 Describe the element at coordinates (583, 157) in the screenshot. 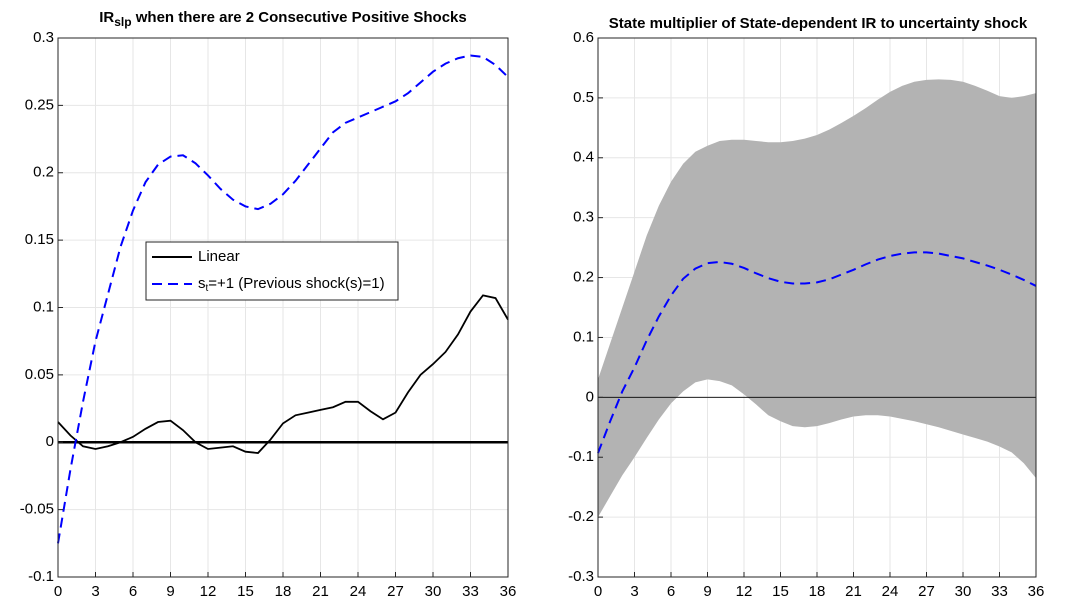

I see `y-tick-label: 0.4` at that location.